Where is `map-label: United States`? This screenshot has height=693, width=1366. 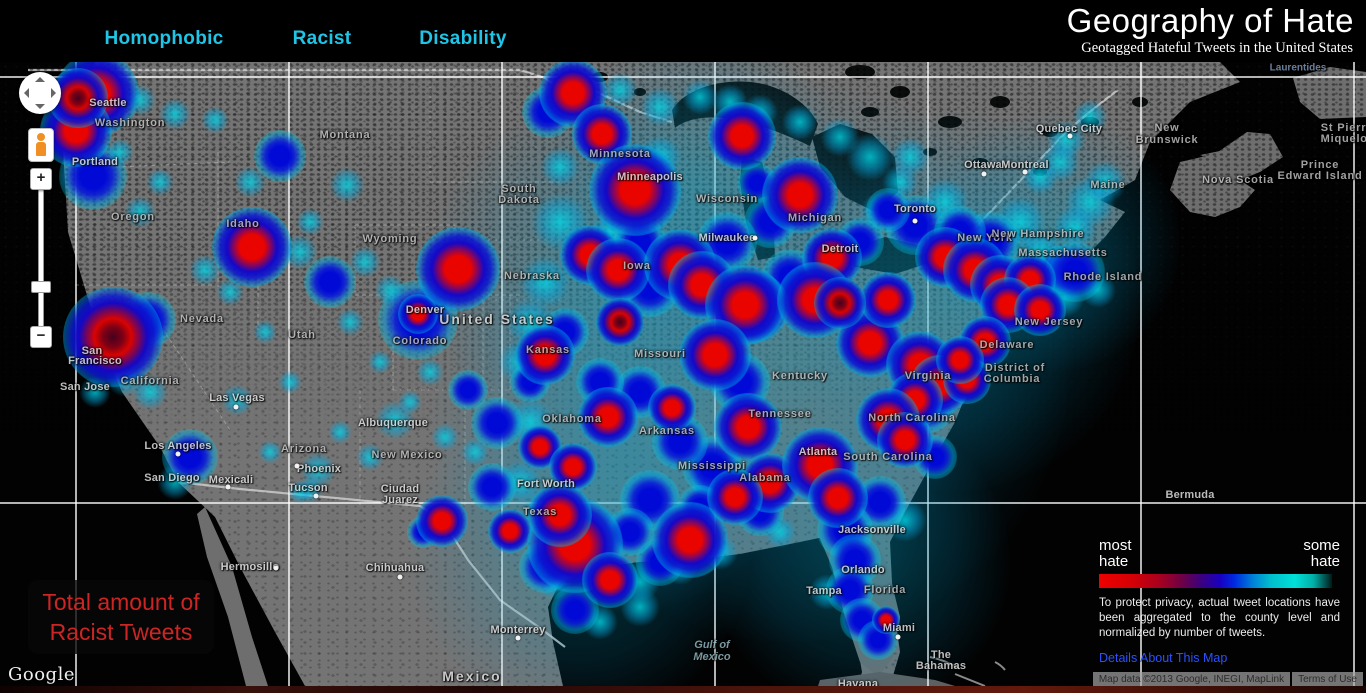 map-label: United States is located at coordinates (497, 319).